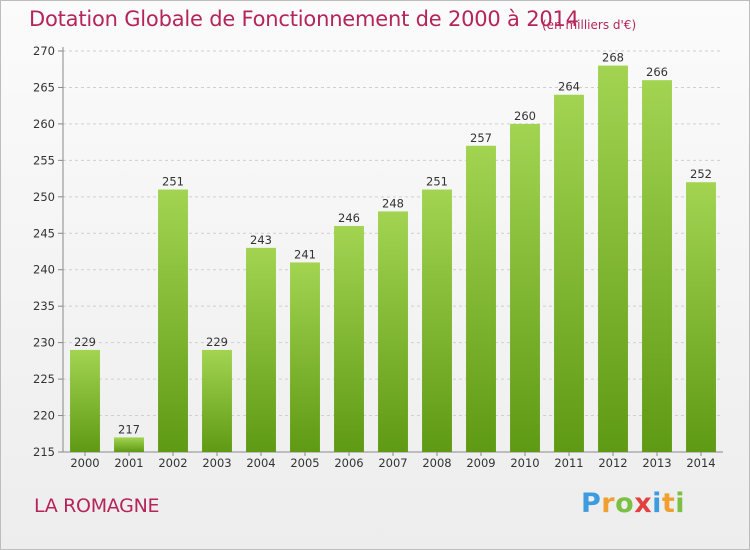  Describe the element at coordinates (524, 463) in the screenshot. I see `x-tick-label-2010: 2010` at that location.